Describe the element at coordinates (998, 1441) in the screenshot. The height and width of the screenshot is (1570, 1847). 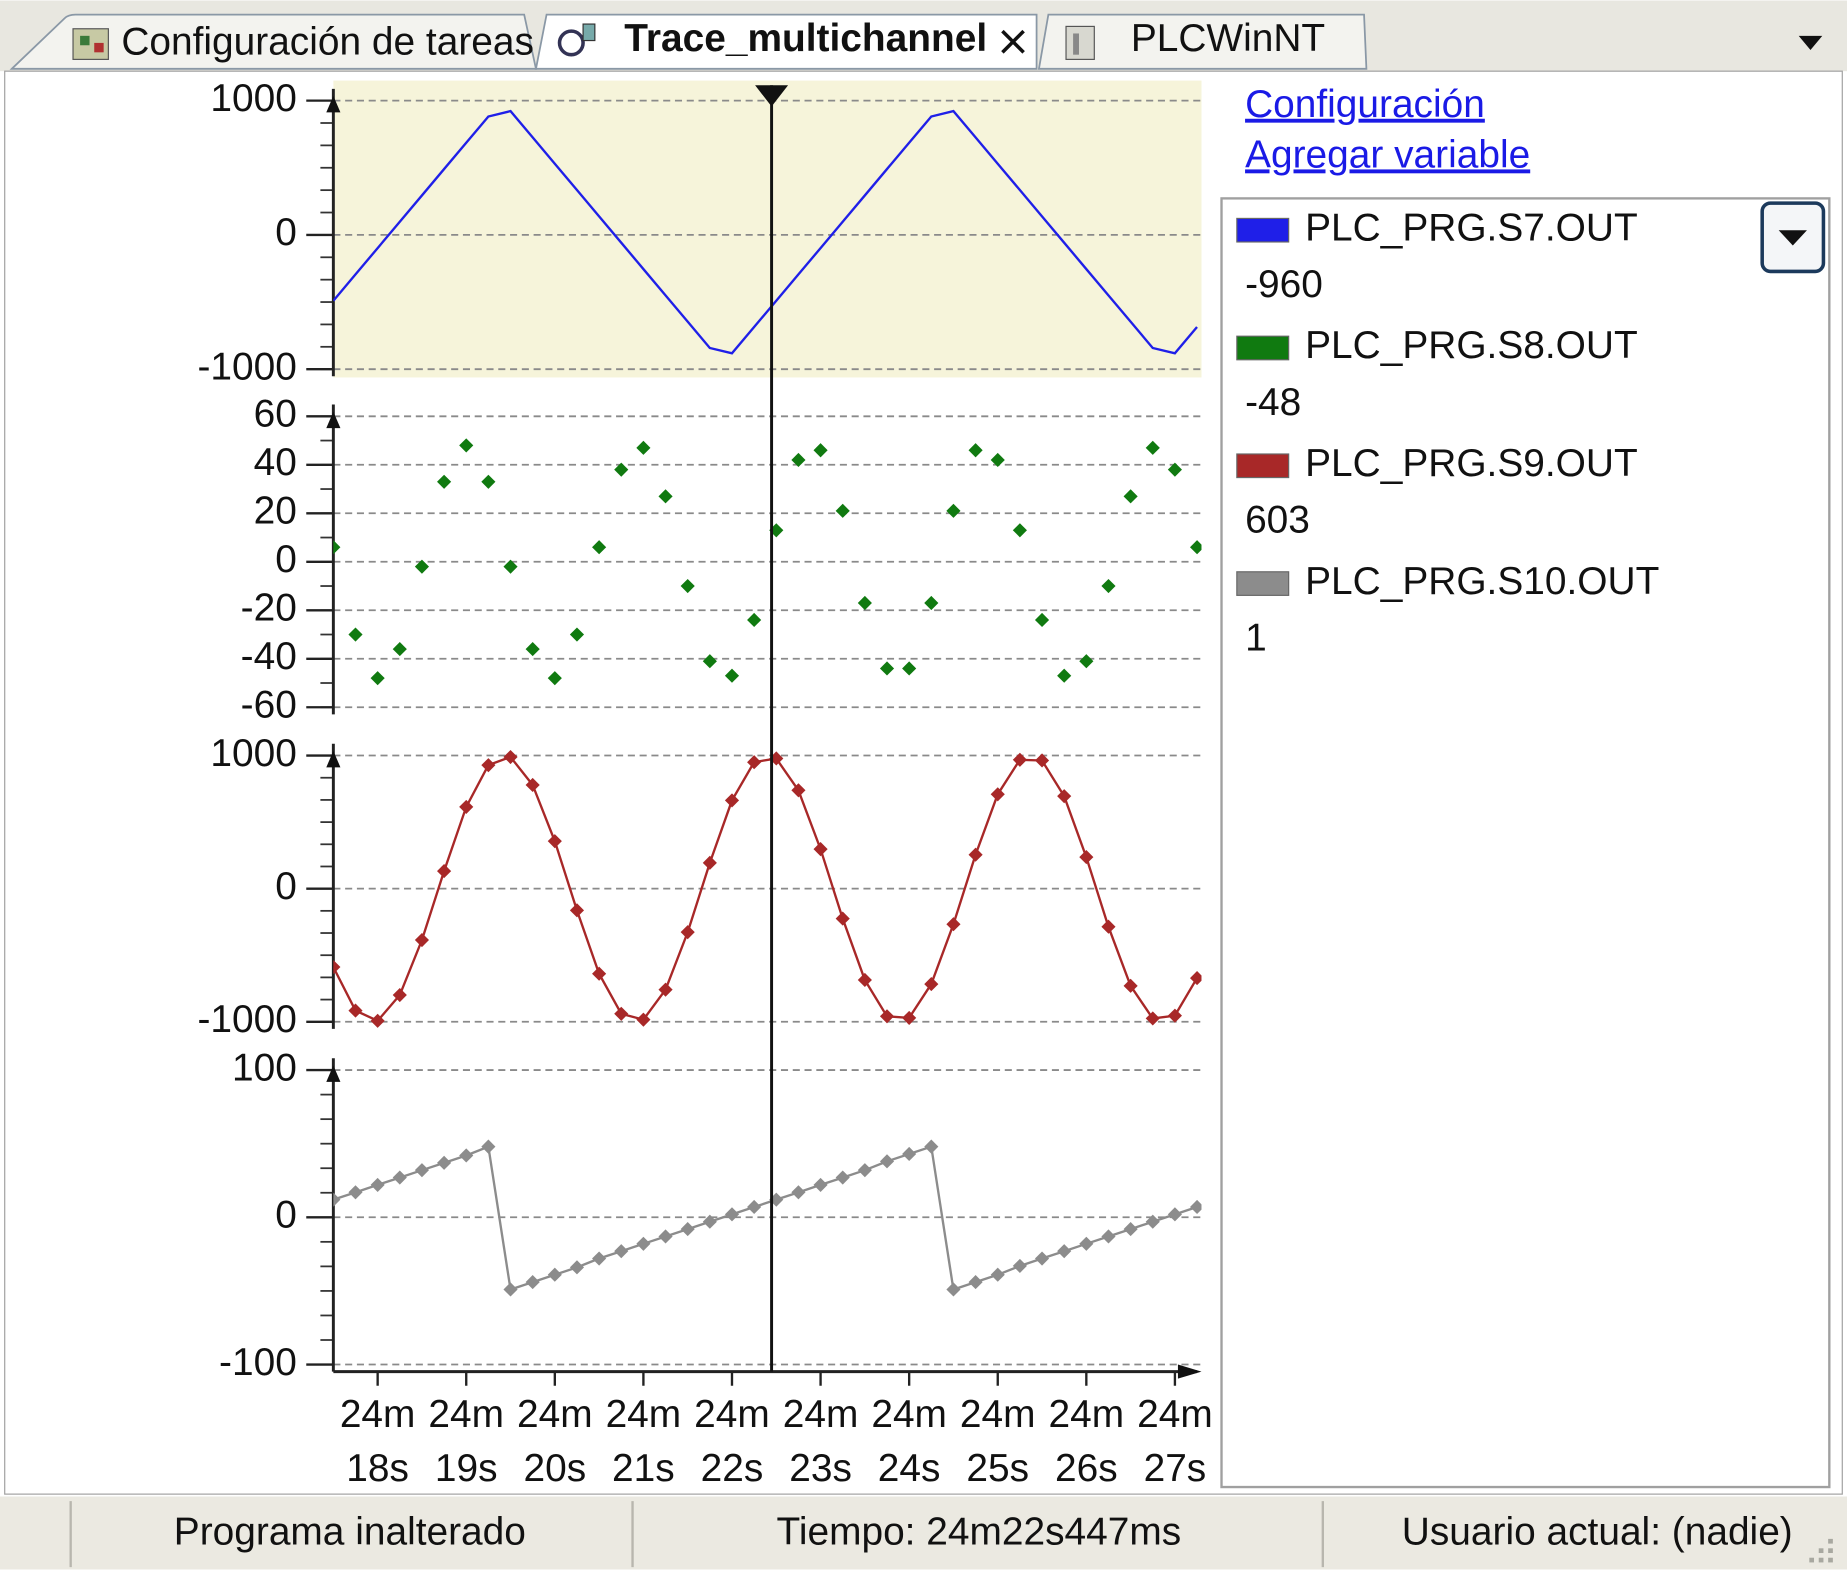
I see `x-tick-label-box: 24m 25s` at that location.